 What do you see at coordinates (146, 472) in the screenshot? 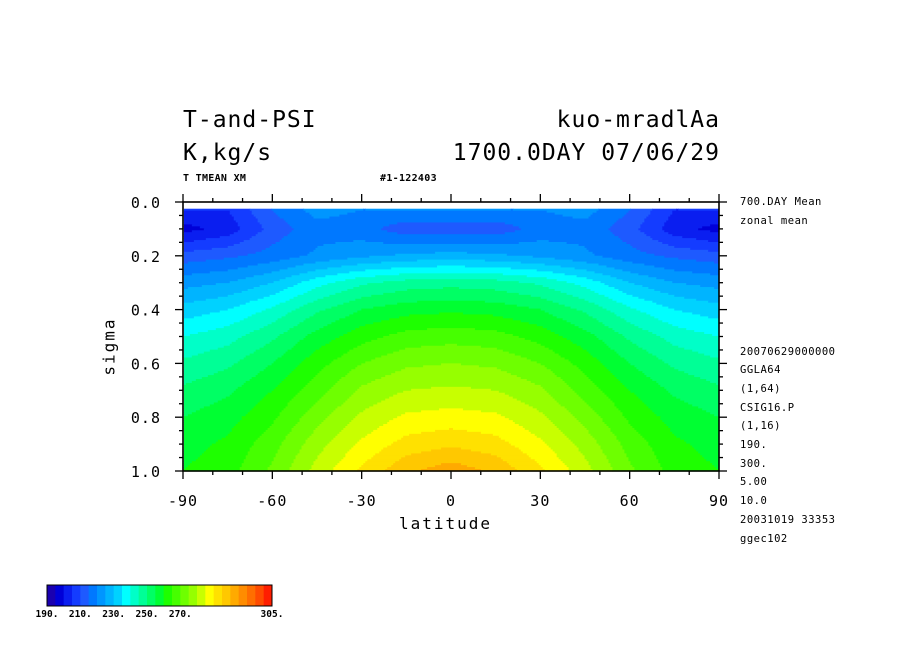
I see `y-tick-label: 1.0` at bounding box center [146, 472].